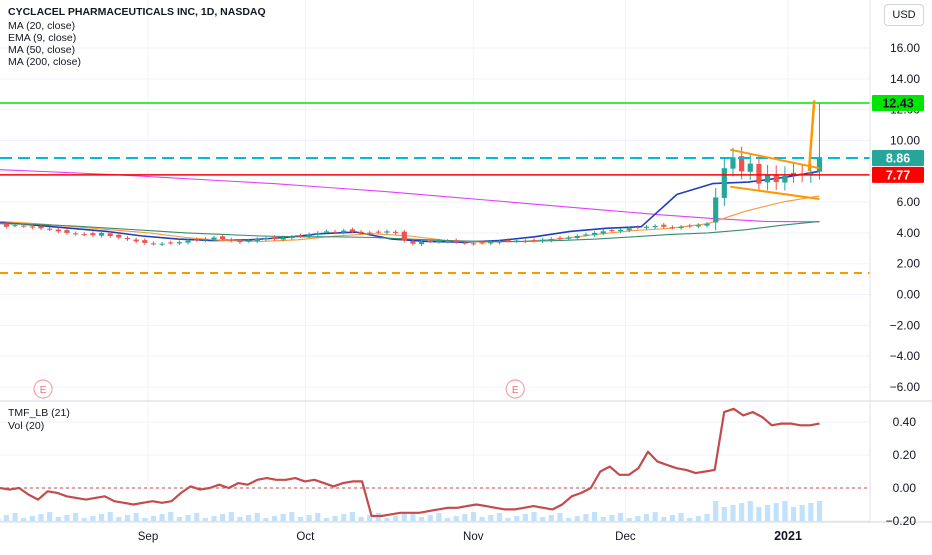 This screenshot has height=555, width=932. Describe the element at coordinates (43, 390) in the screenshot. I see `earnings-marker-label: E` at that location.